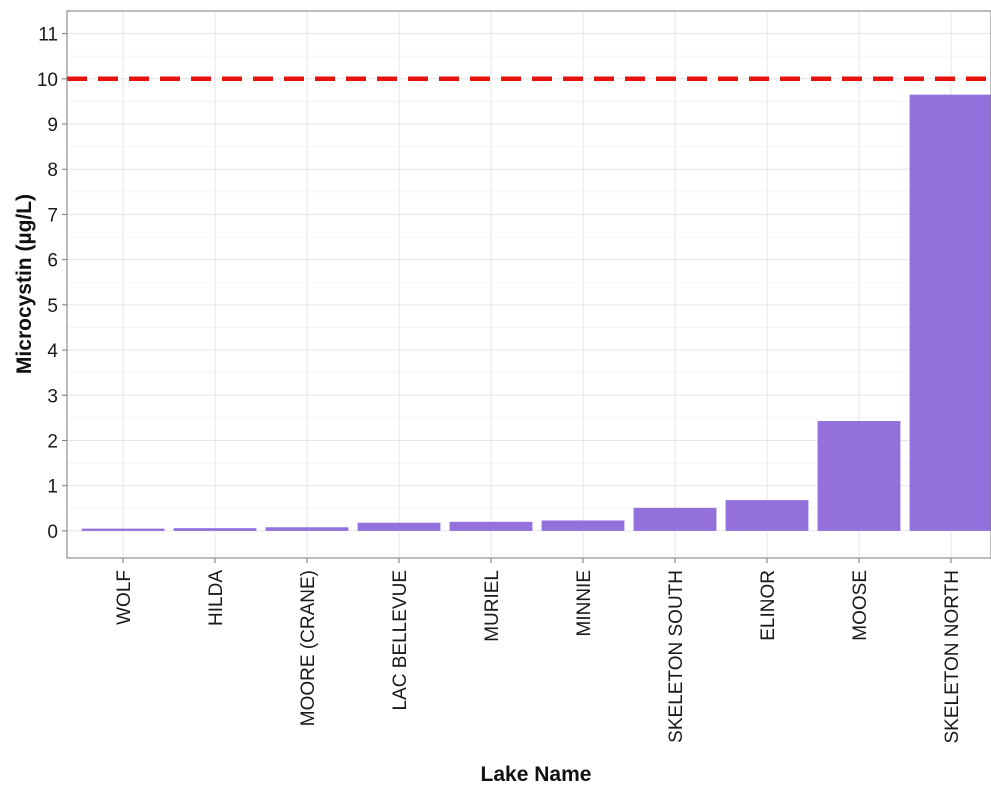 The width and height of the screenshot is (991, 785). I want to click on y-axis: 0 1 2 3 4 5 6 7 8 9 10 11, so click(52, 284).